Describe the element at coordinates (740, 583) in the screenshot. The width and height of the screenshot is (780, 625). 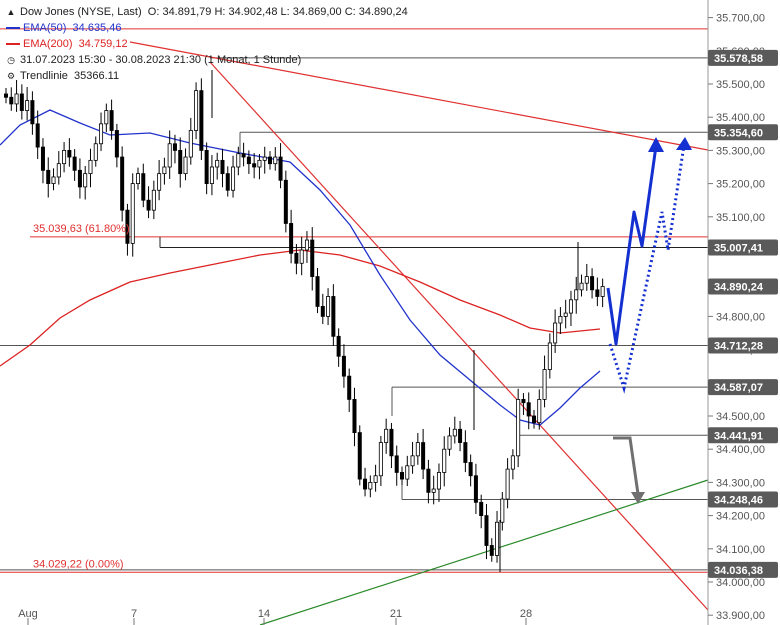
I see `y-tick-label: 34.000,00` at that location.